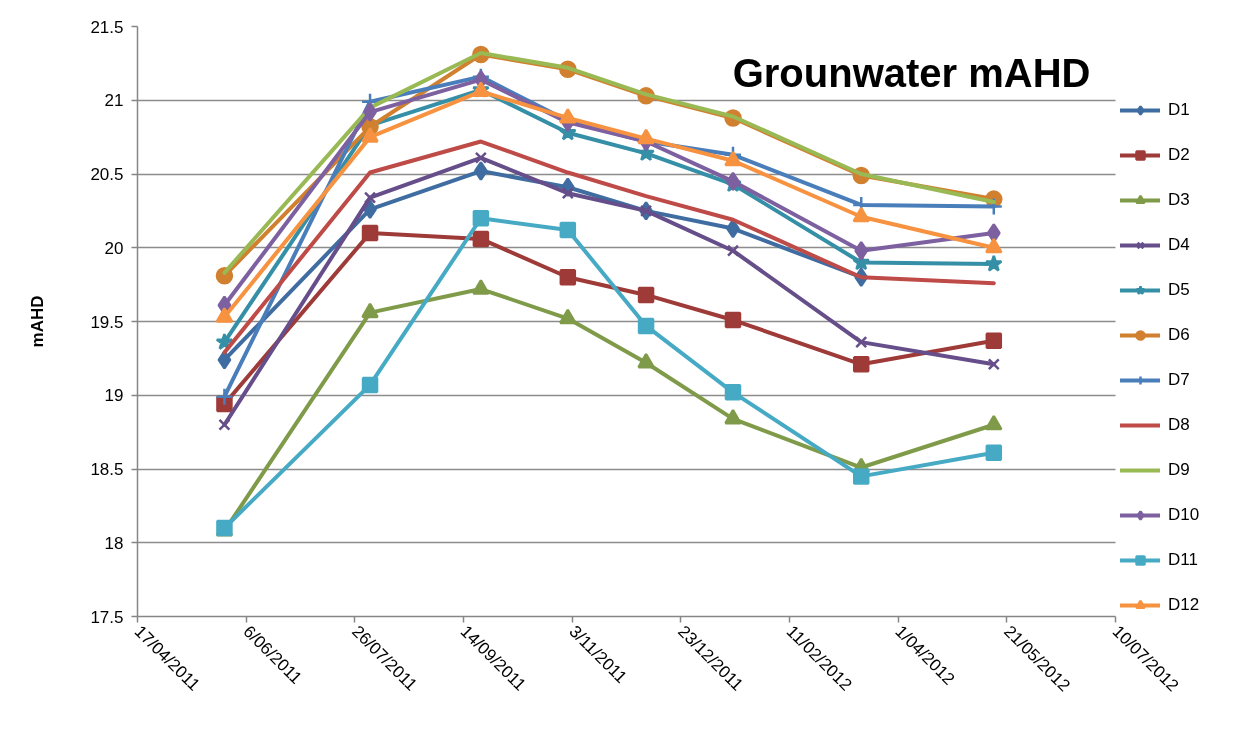 The height and width of the screenshot is (749, 1255). Describe the element at coordinates (1179, 155) in the screenshot. I see `legend-label: D2` at that location.